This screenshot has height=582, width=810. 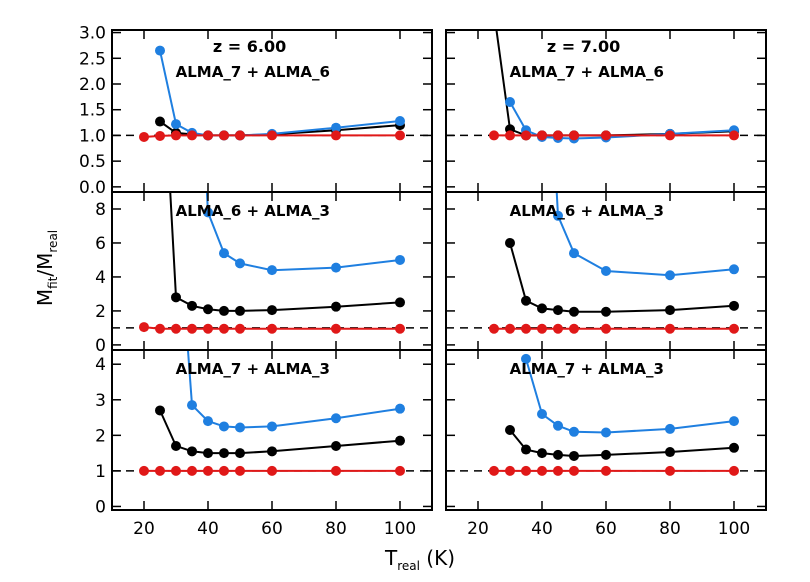 What do you see at coordinates (92, 136) in the screenshot?
I see `y-tick-label: 1.0` at bounding box center [92, 136].